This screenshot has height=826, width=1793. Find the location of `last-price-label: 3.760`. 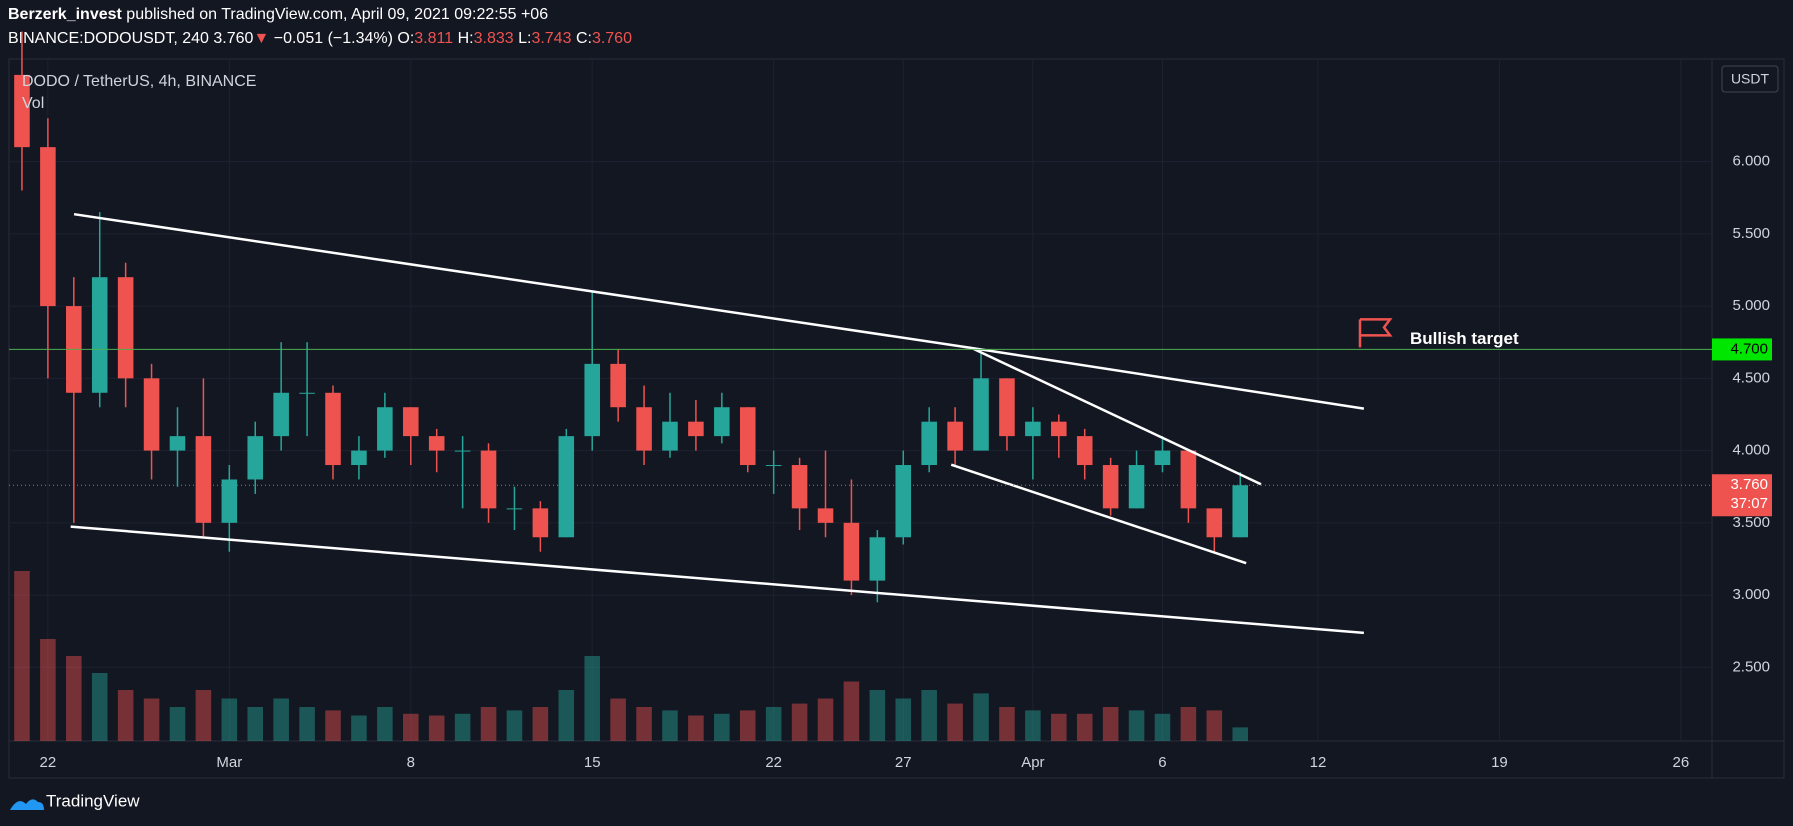

last-price-label: 3.760 is located at coordinates (1749, 484).